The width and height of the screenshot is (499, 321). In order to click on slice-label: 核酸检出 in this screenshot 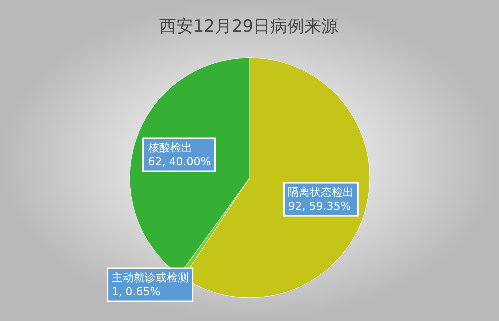, I will do `click(169, 148)`.